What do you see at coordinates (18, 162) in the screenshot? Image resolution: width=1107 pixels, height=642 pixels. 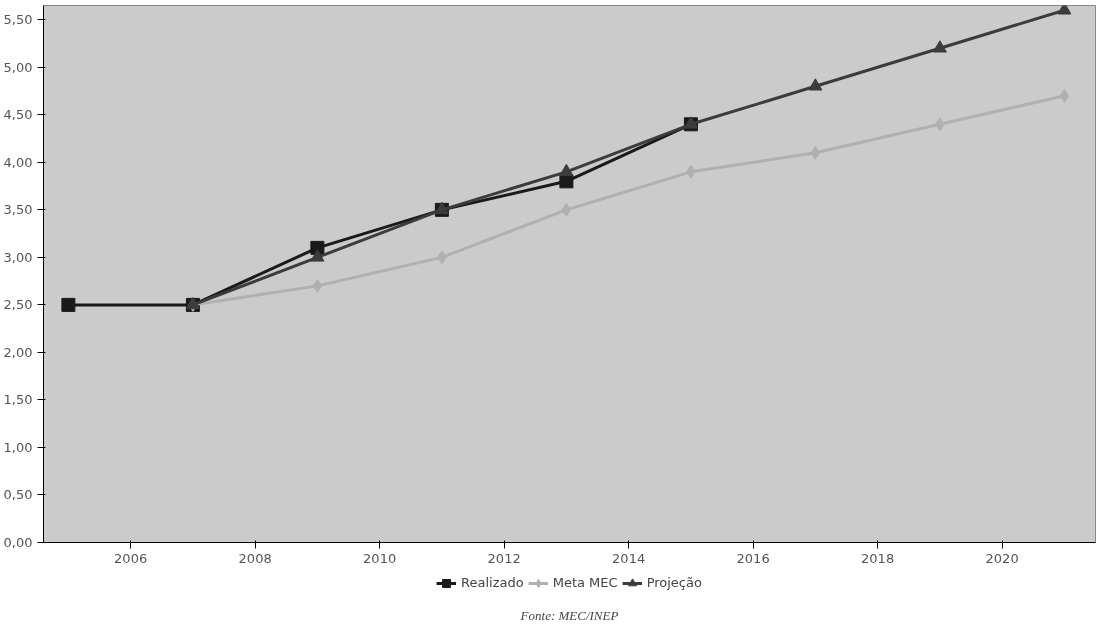 I see `y-tick-label: 4,00` at bounding box center [18, 162].